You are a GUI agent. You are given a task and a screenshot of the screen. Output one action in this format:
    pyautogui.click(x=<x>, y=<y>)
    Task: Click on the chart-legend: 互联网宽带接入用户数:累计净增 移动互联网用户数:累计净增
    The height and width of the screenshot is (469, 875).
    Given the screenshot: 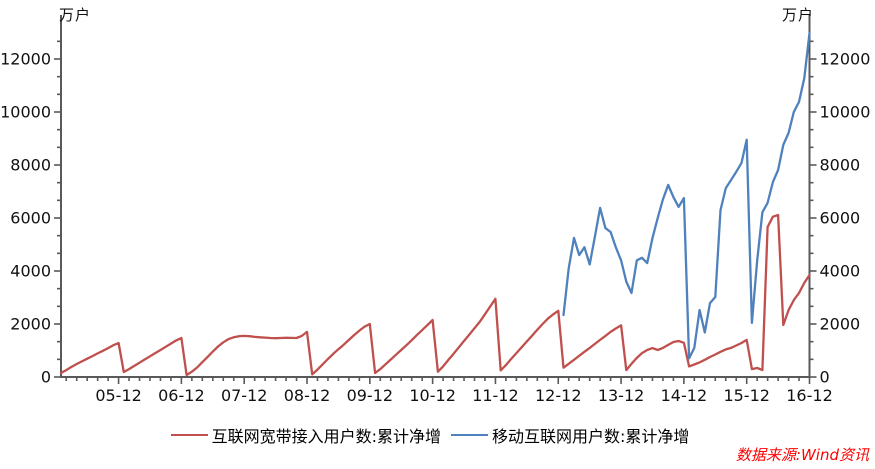 What is the action you would take?
    pyautogui.click(x=430, y=435)
    